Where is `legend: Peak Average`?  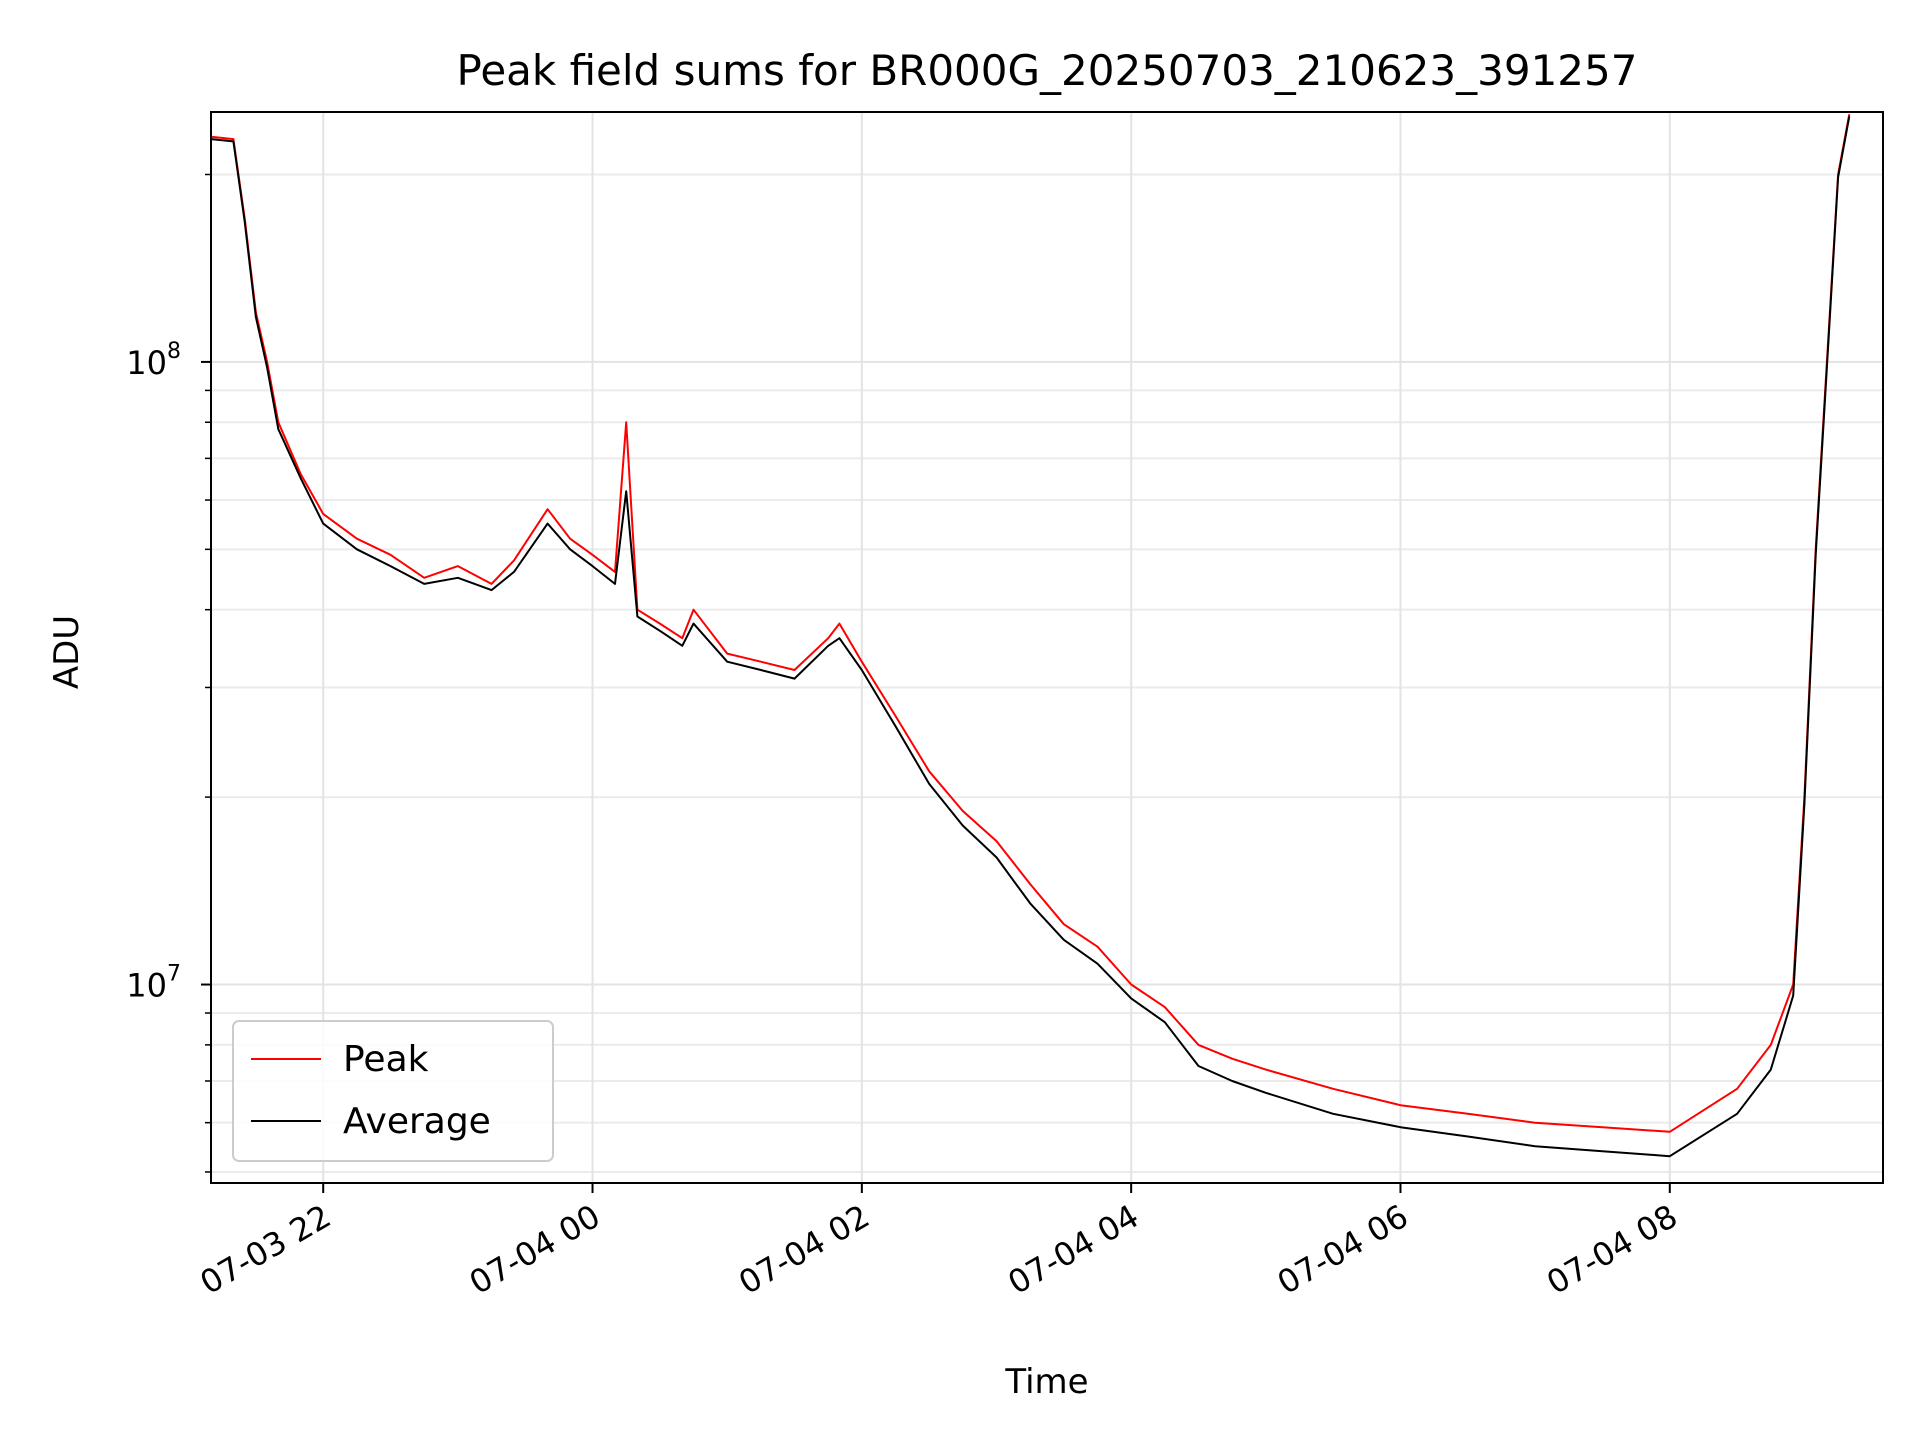
legend: Peak Average is located at coordinates (393, 1091).